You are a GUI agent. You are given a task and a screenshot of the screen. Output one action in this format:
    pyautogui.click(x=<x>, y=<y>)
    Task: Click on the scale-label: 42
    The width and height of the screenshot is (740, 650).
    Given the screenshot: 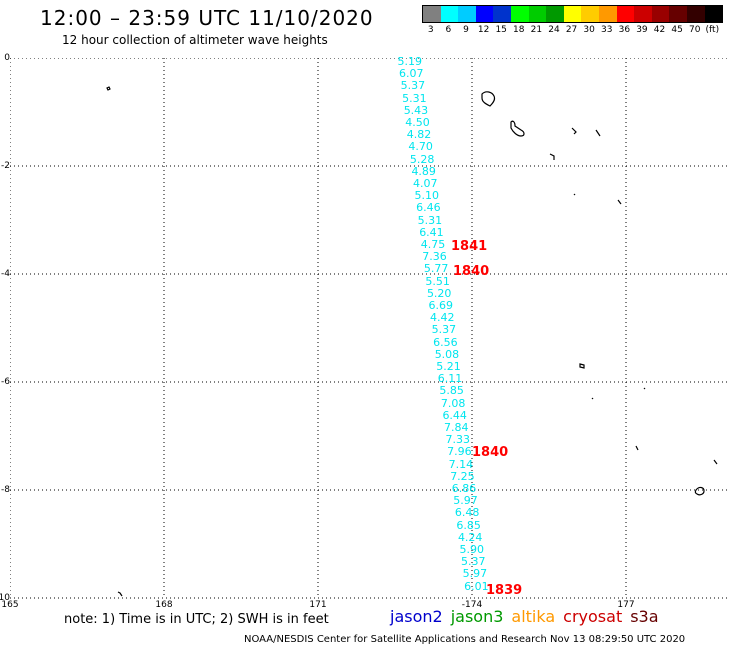 What is the action you would take?
    pyautogui.click(x=659, y=30)
    